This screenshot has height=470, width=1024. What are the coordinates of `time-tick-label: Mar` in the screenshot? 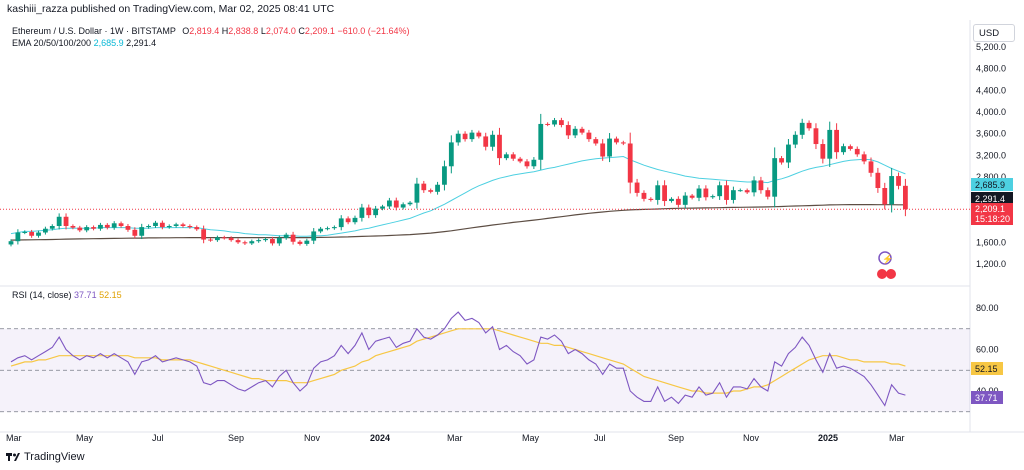 It's located at (14, 438).